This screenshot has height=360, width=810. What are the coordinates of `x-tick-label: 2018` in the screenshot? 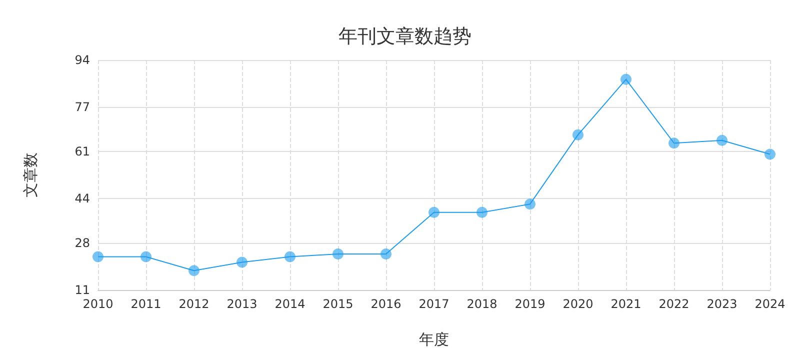 It's located at (482, 304).